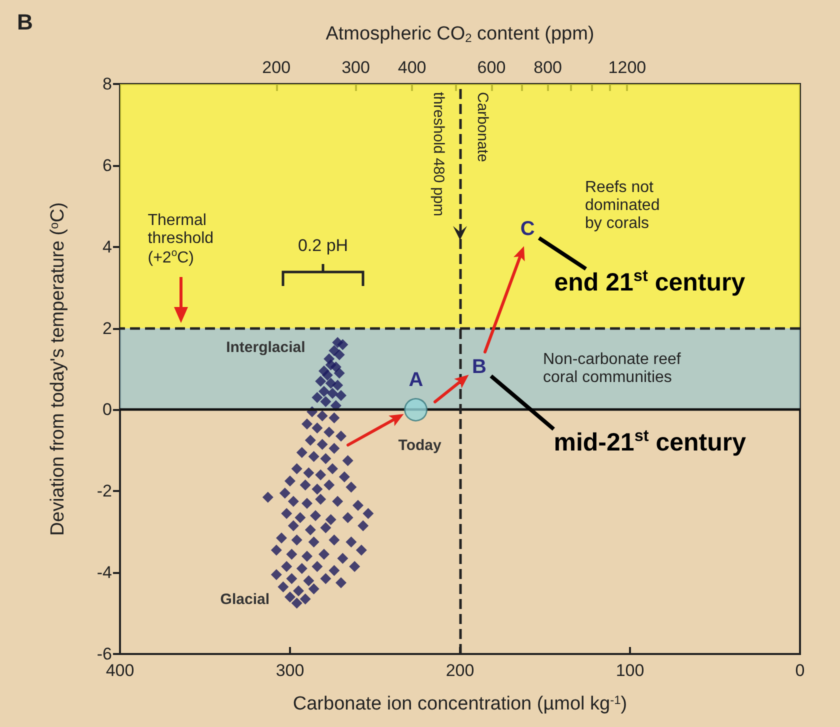  What do you see at coordinates (650, 442) in the screenshot?
I see `annotation: mid-21$^{st}$ century` at bounding box center [650, 442].